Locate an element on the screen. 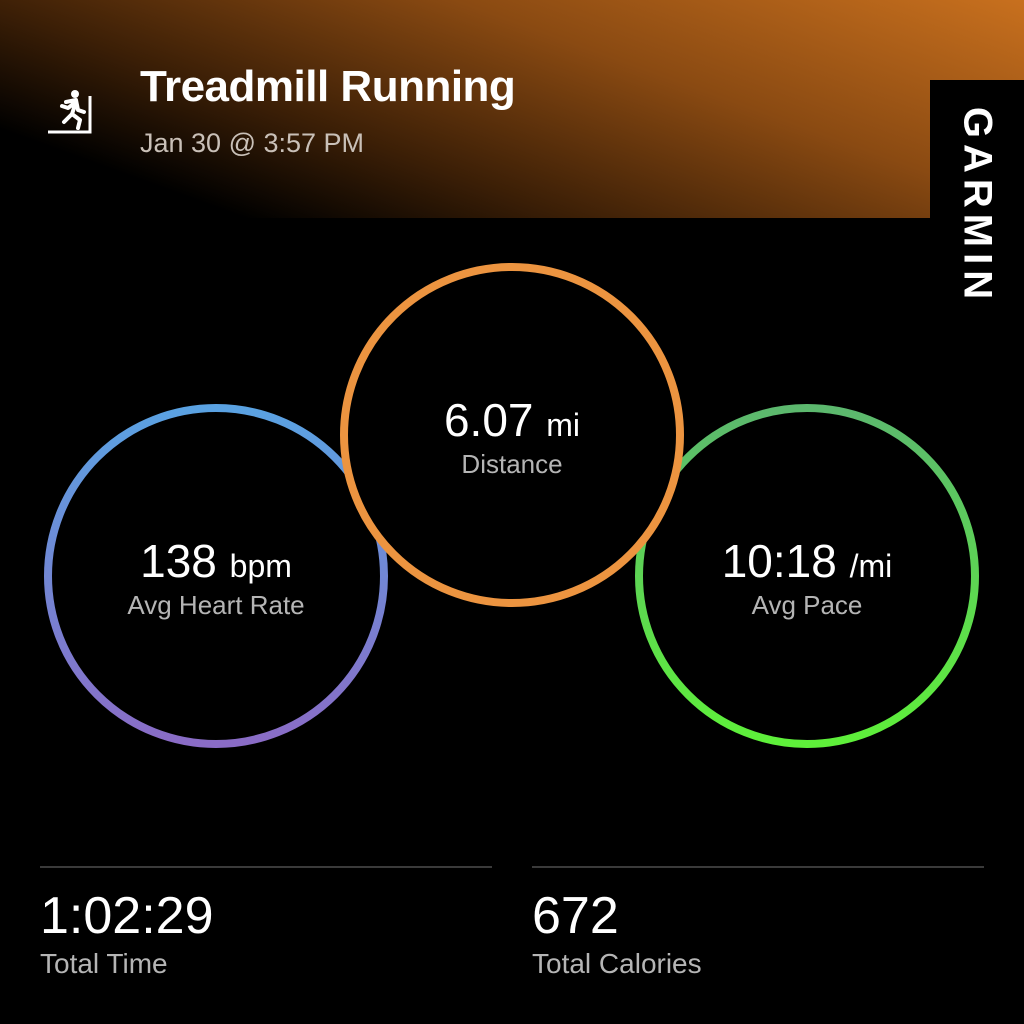 The height and width of the screenshot is (1024, 1024). garmin-logo: GARMIN is located at coordinates (977, 210).